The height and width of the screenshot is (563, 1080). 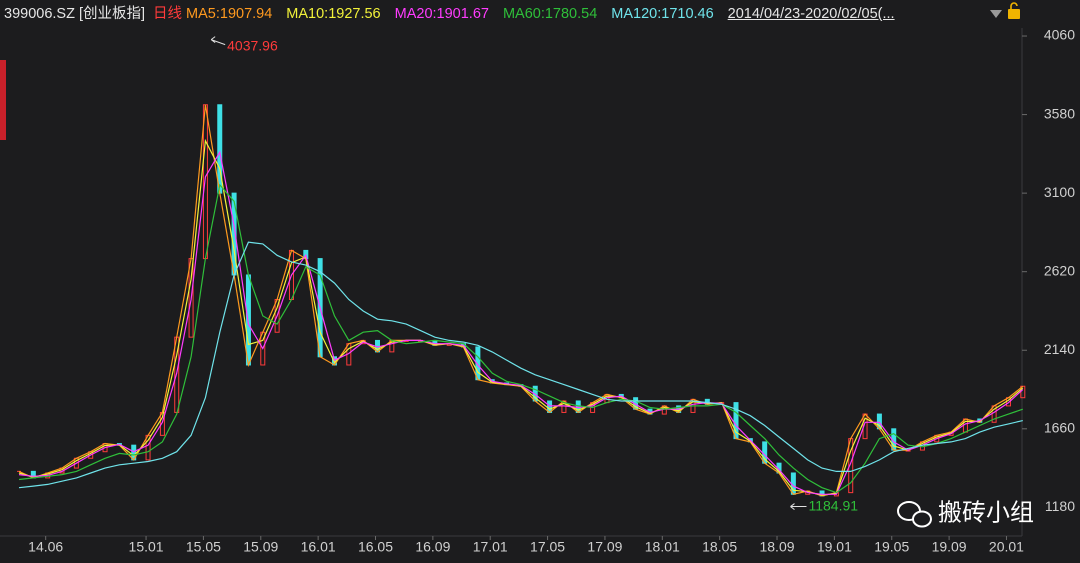 I want to click on x-tick-label: 15.01, so click(x=146, y=547).